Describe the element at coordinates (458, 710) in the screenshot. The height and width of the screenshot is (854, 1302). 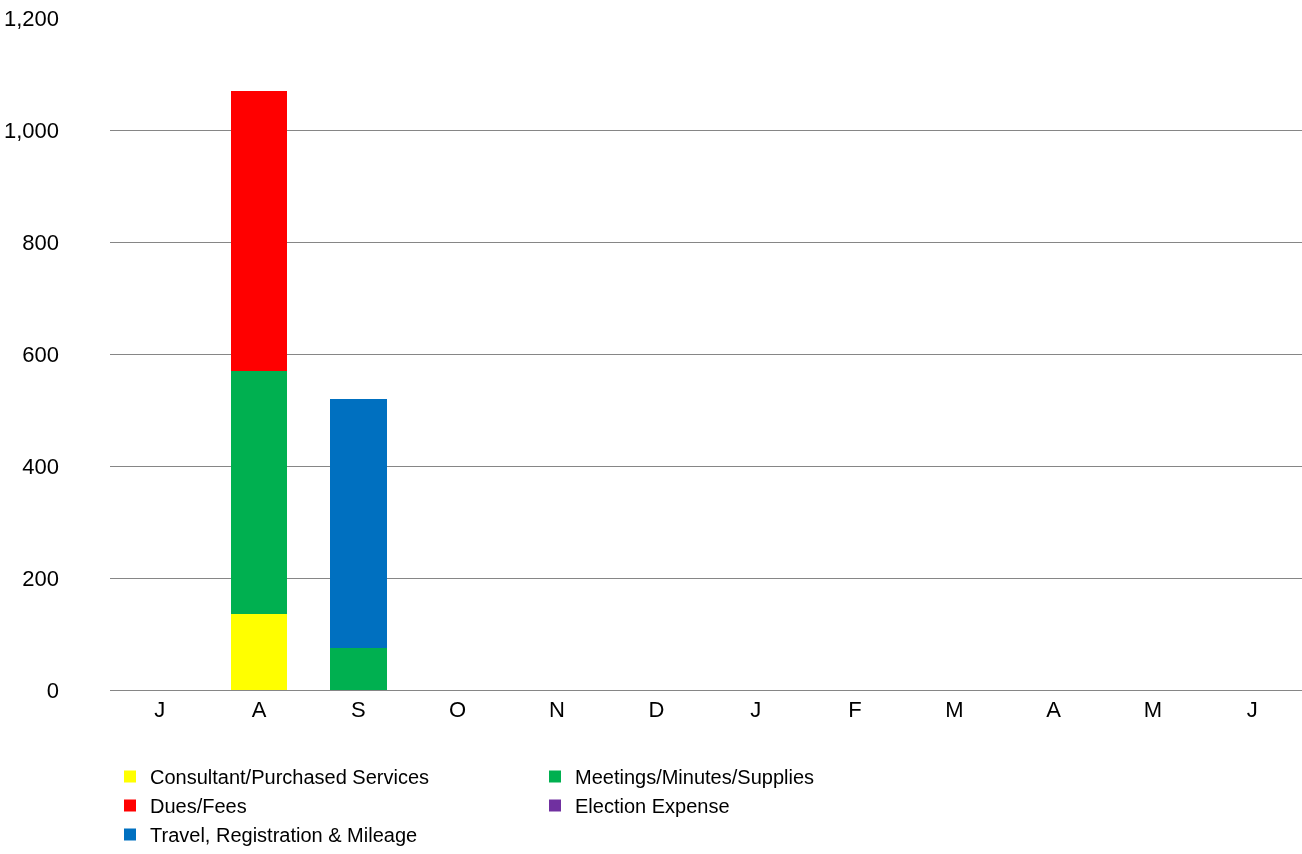
I see `x-tick-label: O` at that location.